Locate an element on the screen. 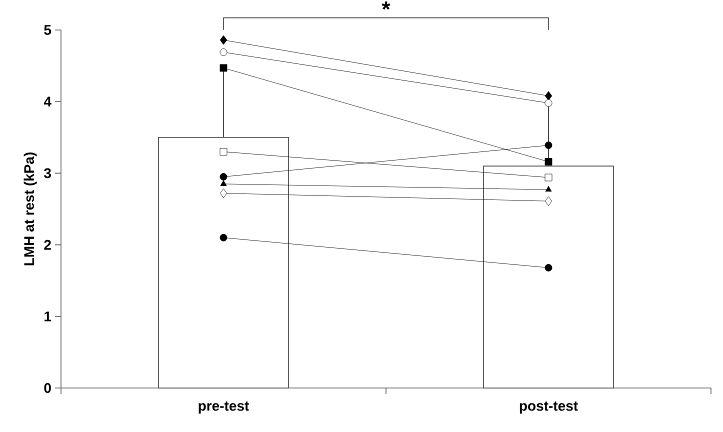 The width and height of the screenshot is (723, 432). y-tick-label: 4 is located at coordinates (48, 101).